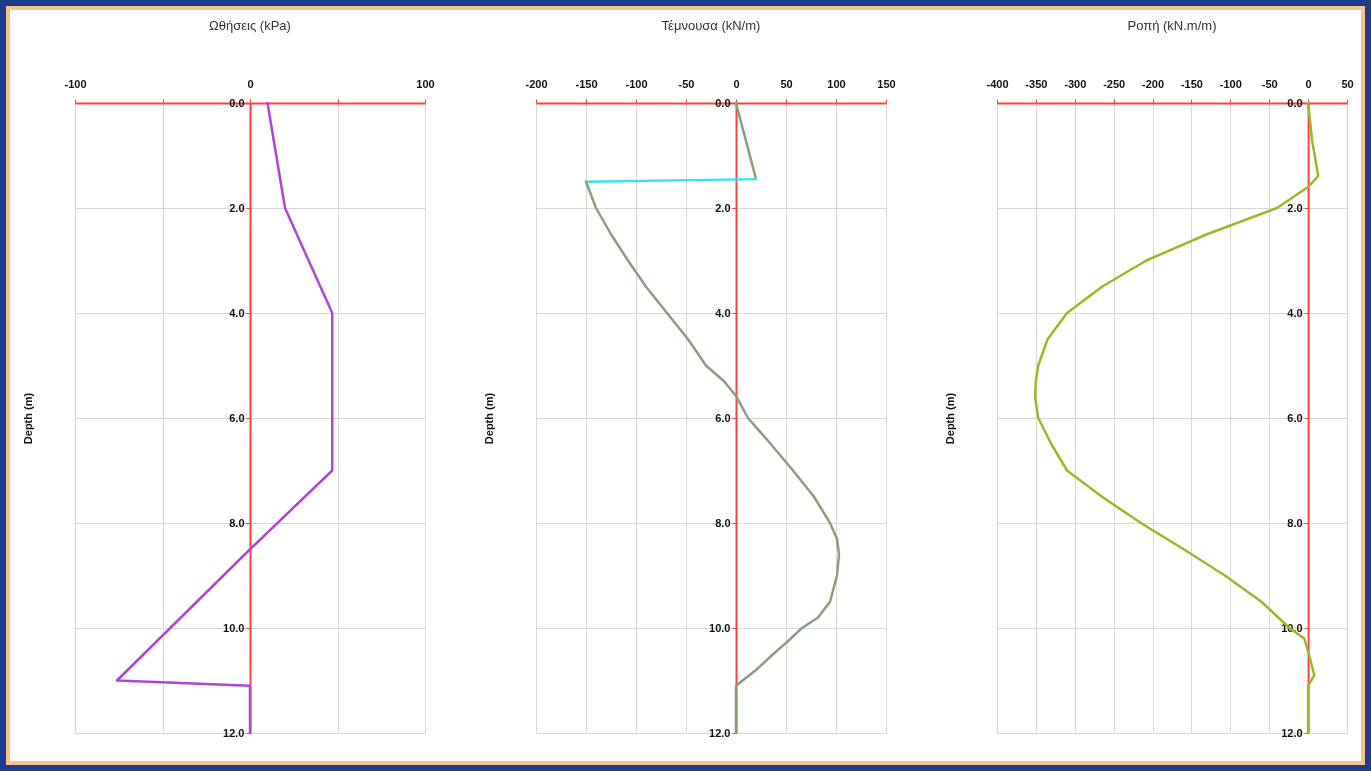  Describe the element at coordinates (250, 25) in the screenshot. I see `chart-title: Ωθήσεις (kPa)` at that location.